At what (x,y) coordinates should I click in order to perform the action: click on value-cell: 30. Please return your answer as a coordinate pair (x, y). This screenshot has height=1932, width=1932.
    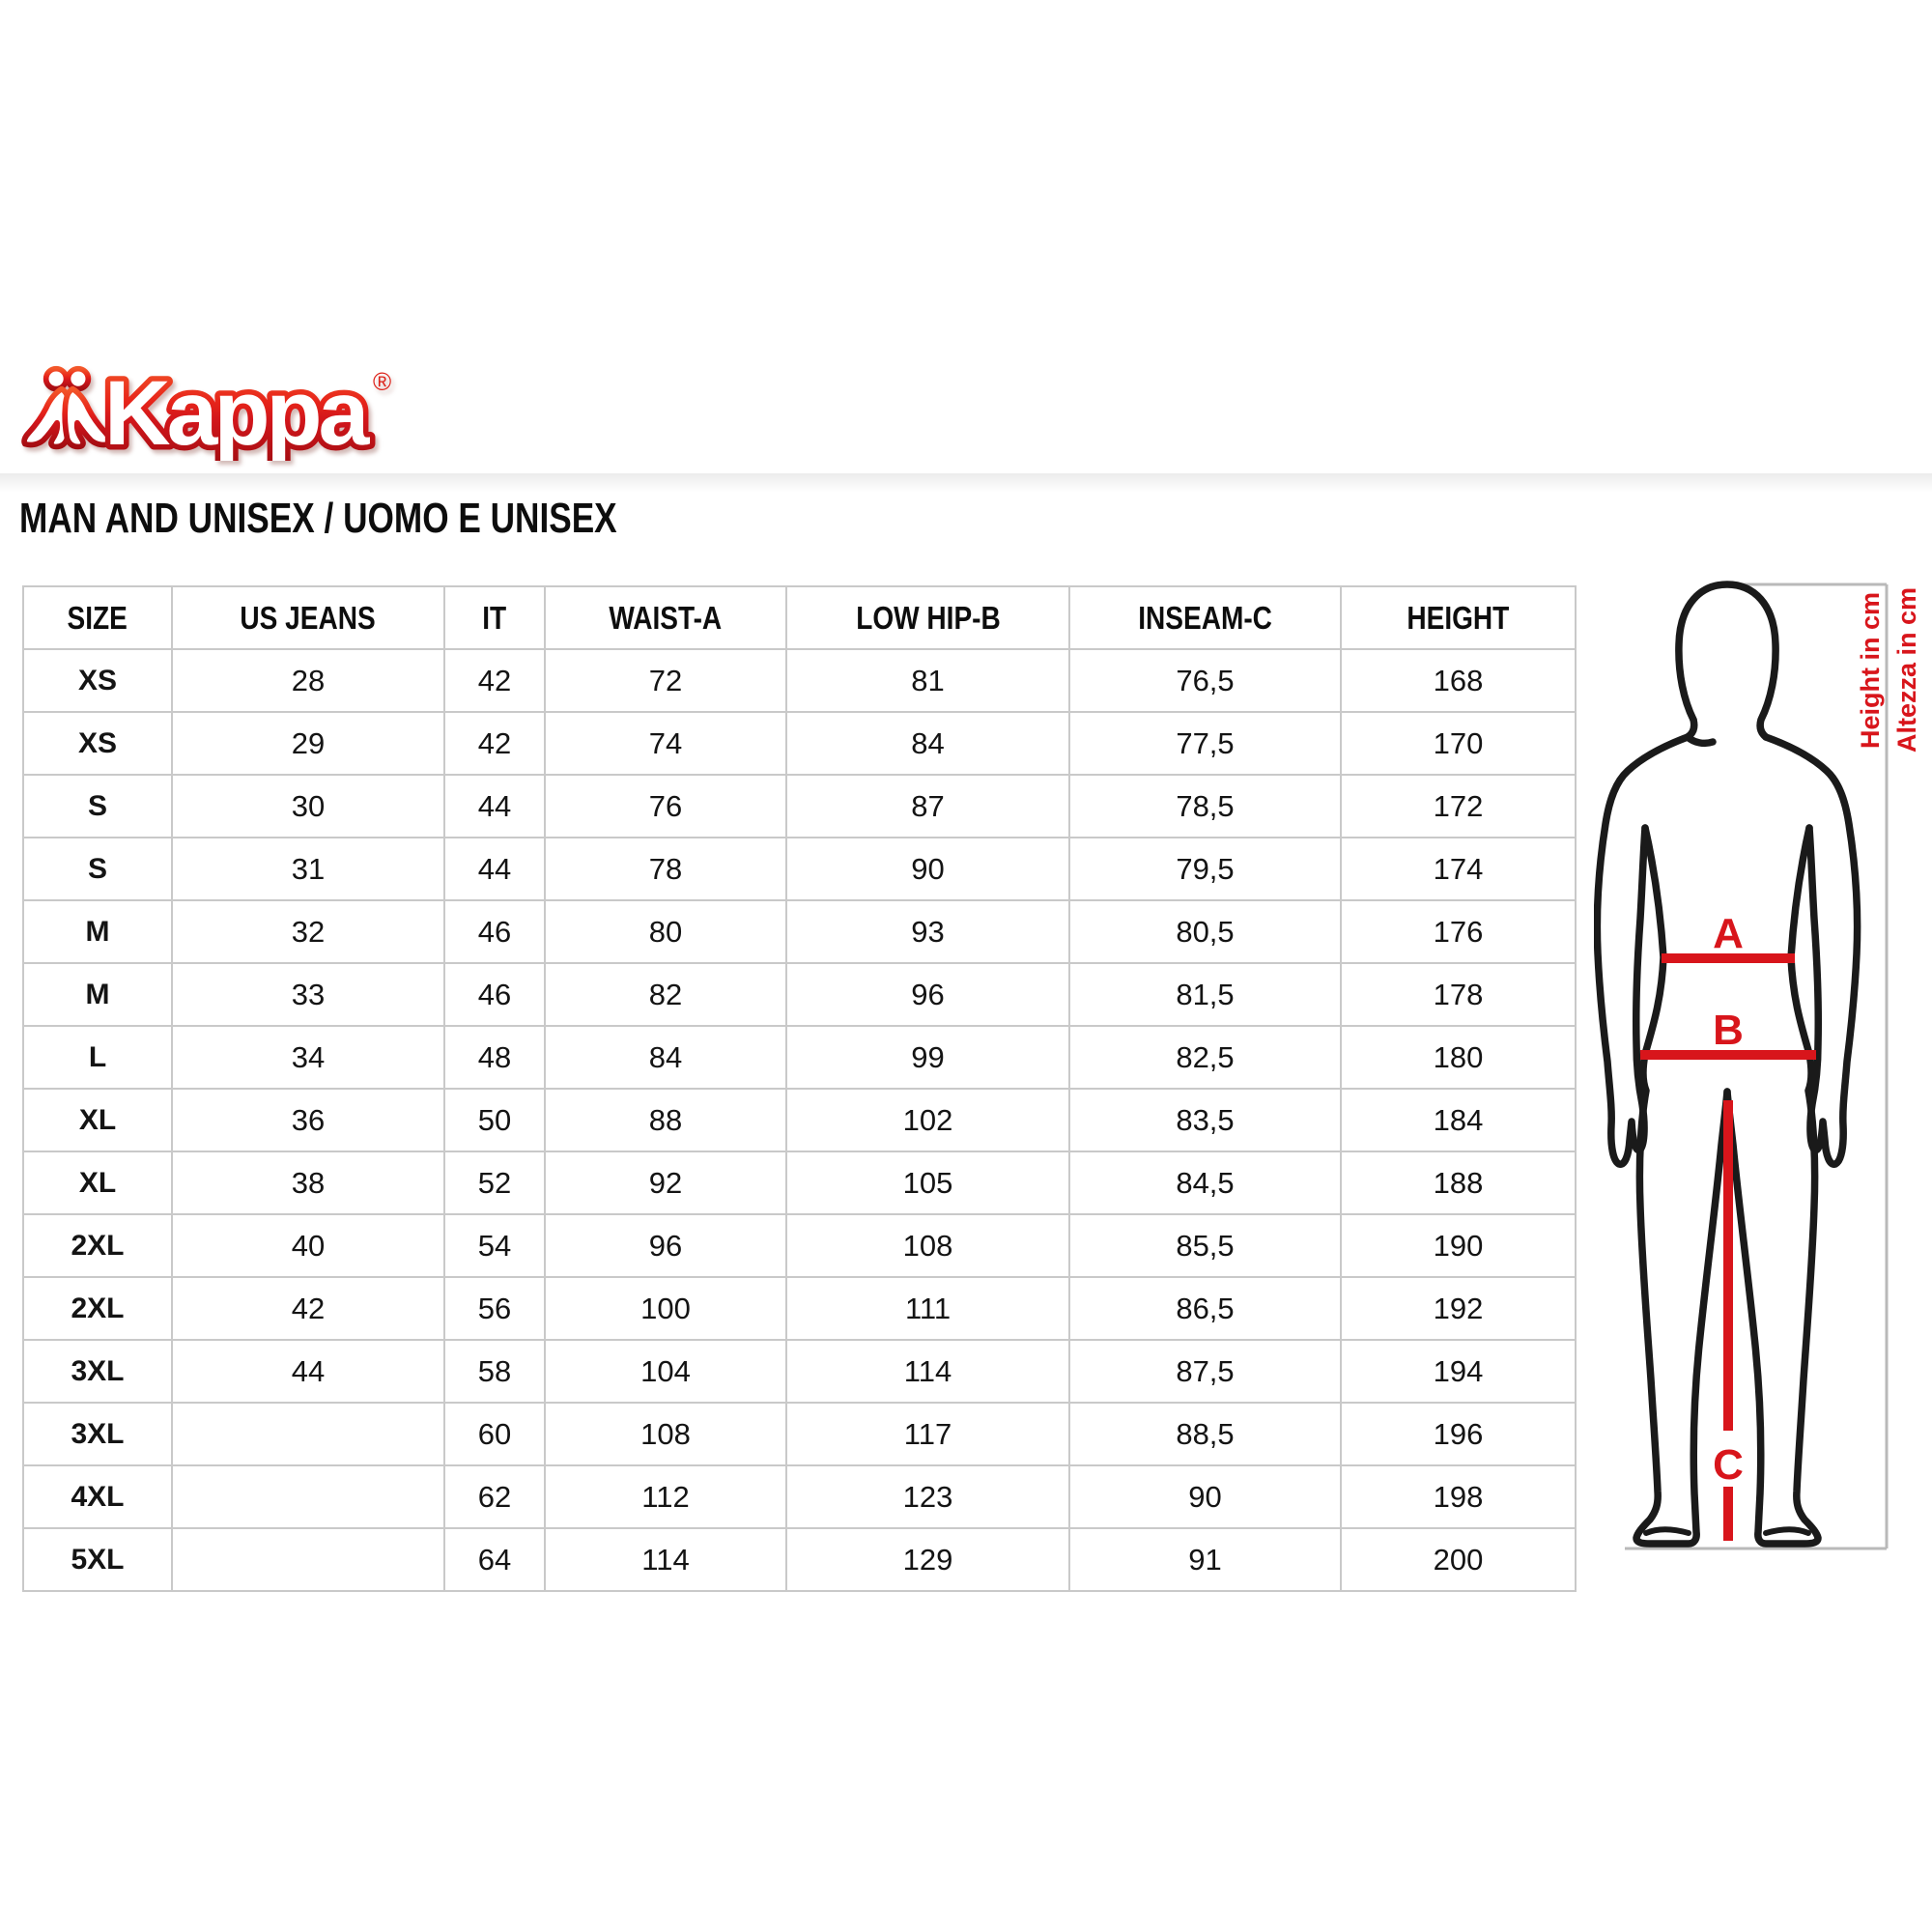
    Looking at the image, I should click on (308, 806).